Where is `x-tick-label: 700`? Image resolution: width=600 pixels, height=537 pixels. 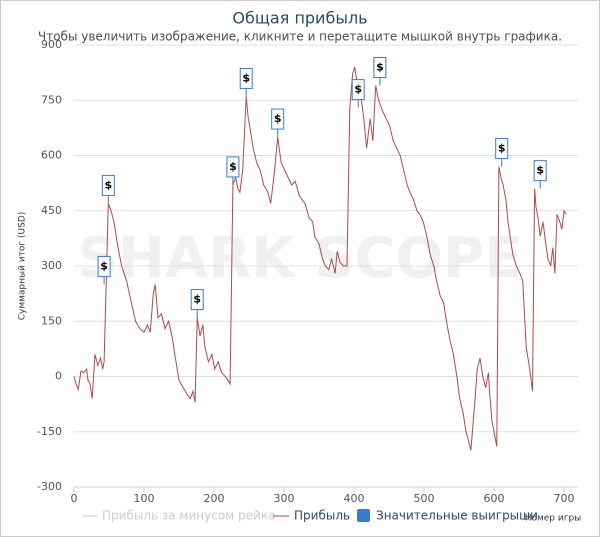 x-tick-label: 700 is located at coordinates (564, 498).